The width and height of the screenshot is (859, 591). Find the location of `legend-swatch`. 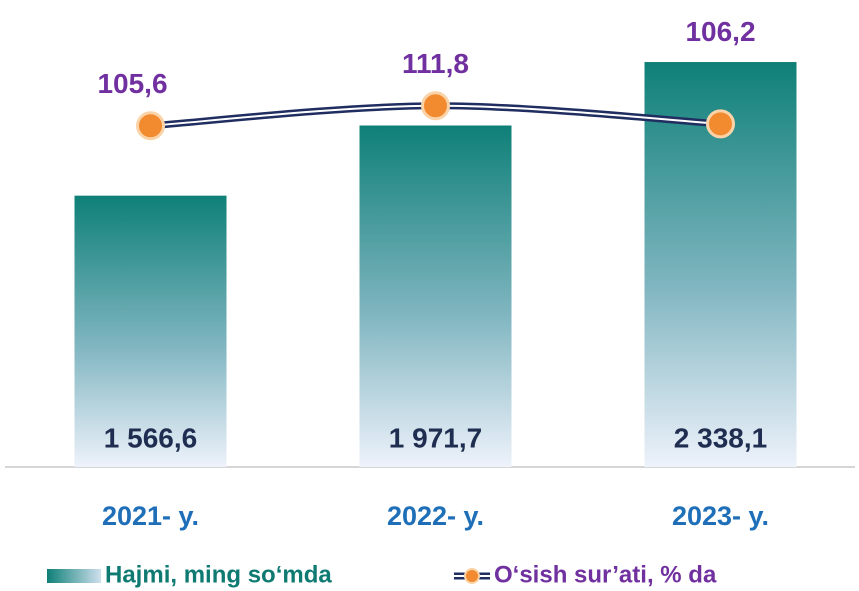

legend-swatch is located at coordinates (74, 576).